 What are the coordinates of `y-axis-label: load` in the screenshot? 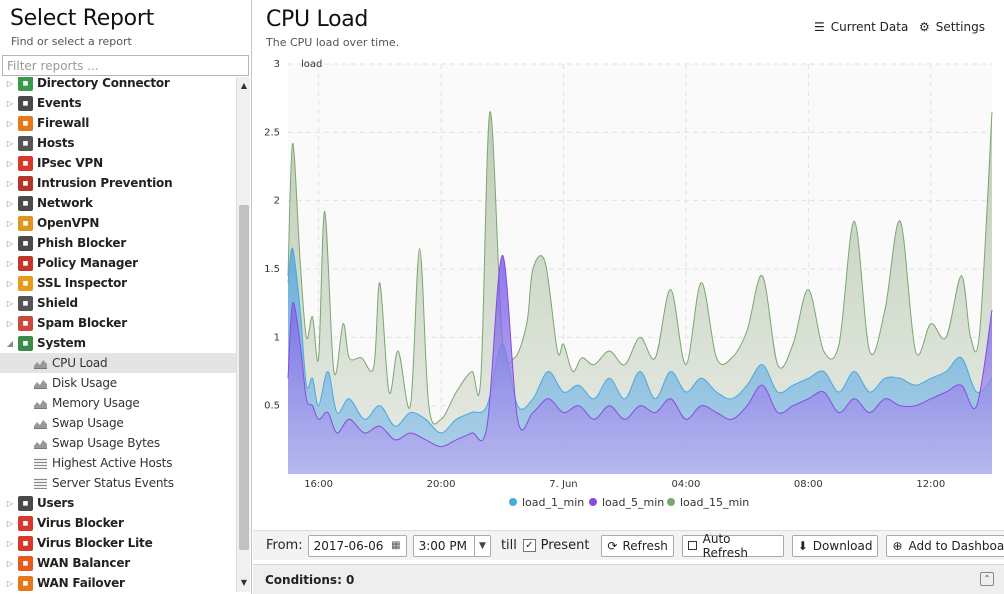 It's located at (311, 64).